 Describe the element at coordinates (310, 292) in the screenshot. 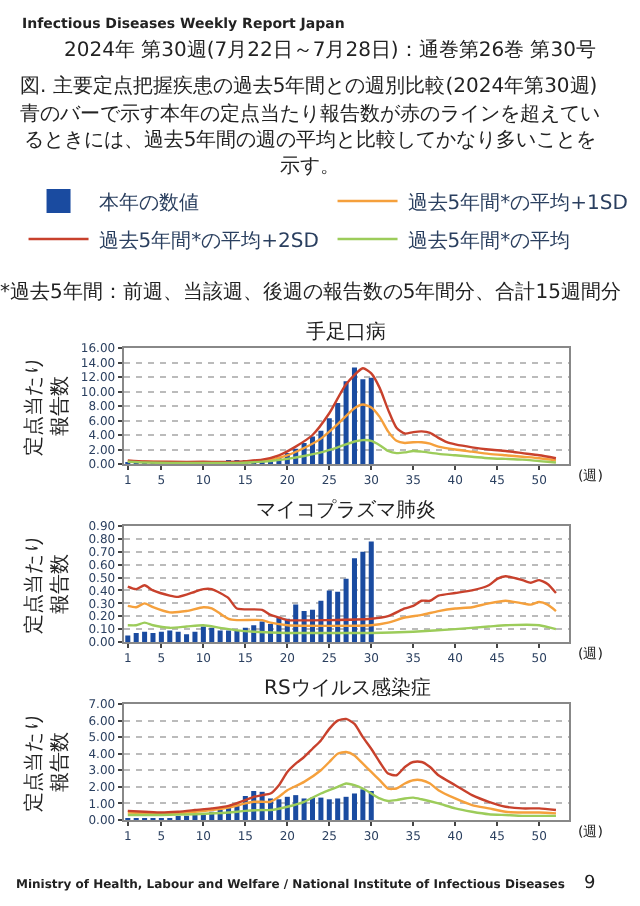

I see `text: *過去5年間：前週、当該週、後週の報告数の5年間分、合計15週間分` at that location.